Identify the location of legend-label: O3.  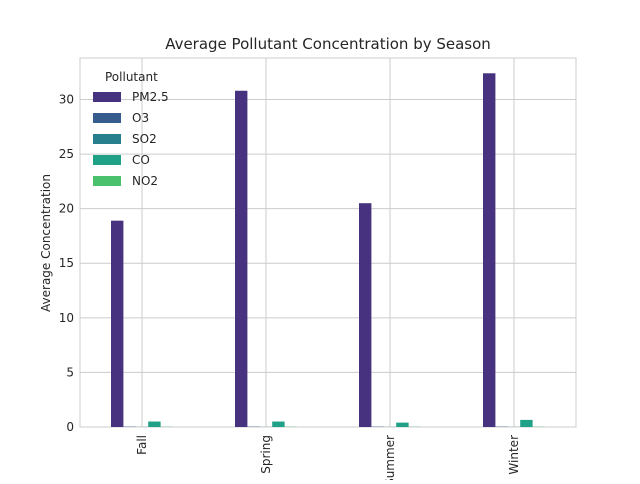
(140, 118).